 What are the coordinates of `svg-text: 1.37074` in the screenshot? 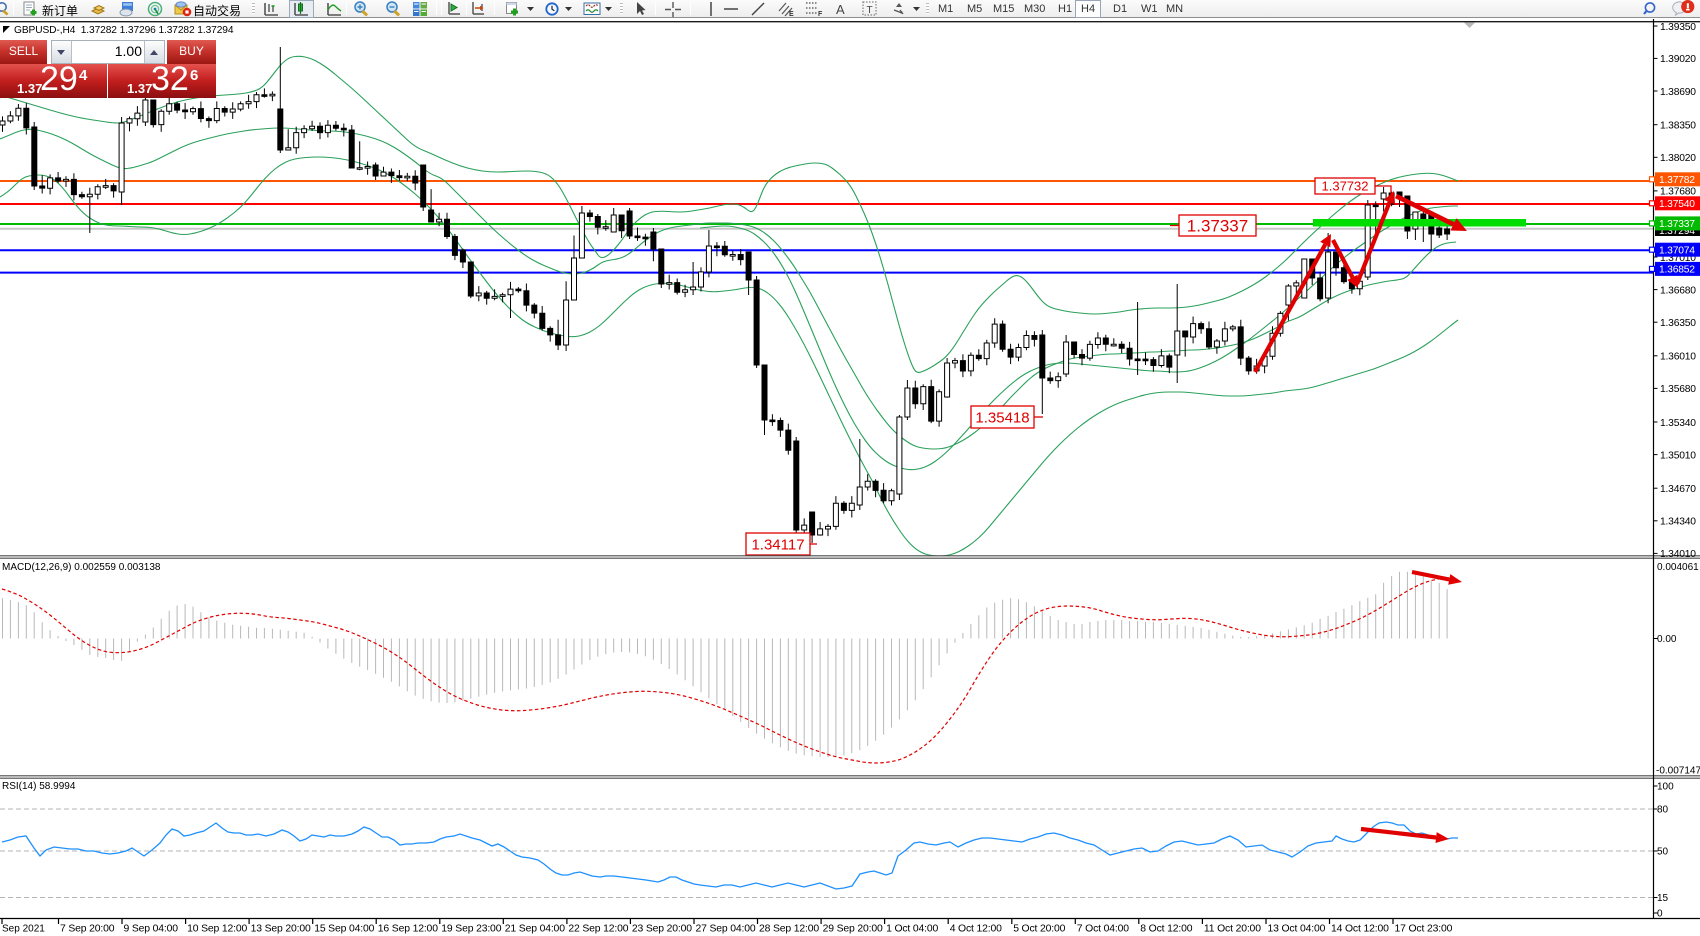 It's located at (1677, 251).